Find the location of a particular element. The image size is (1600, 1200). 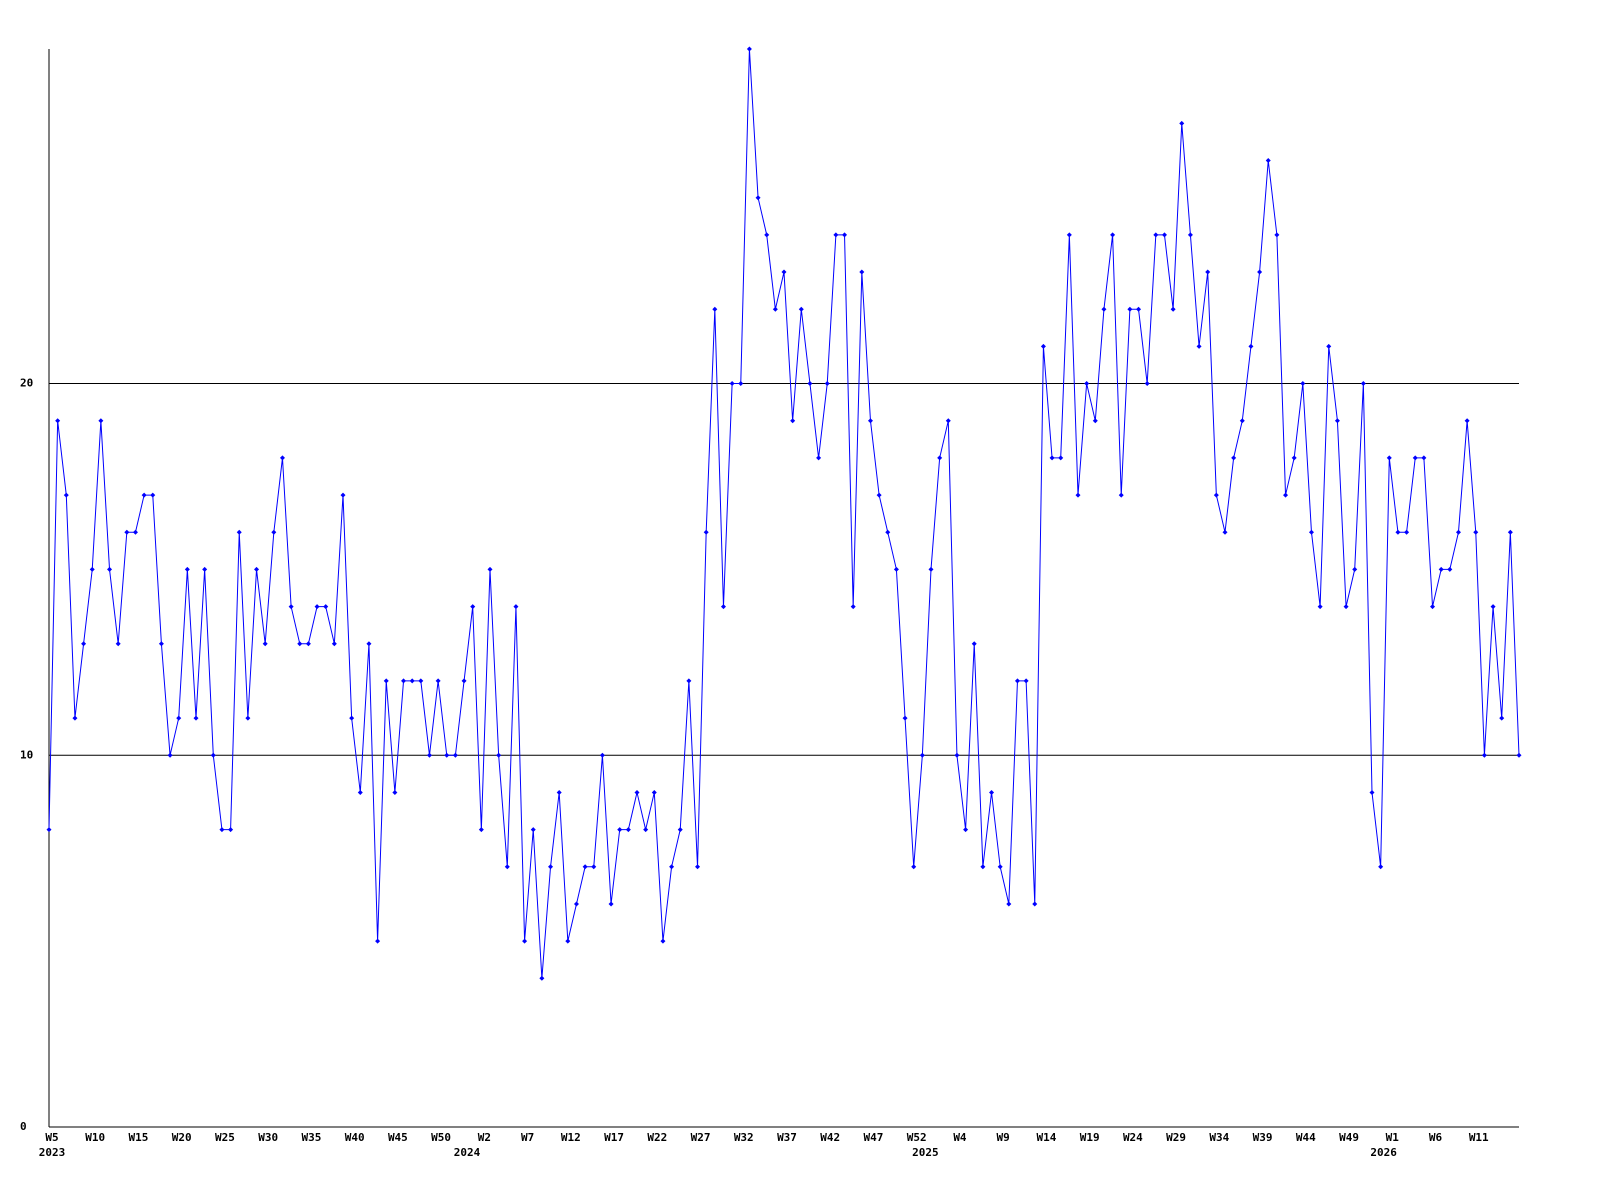

x-tick-label: W12 is located at coordinates (571, 1137).